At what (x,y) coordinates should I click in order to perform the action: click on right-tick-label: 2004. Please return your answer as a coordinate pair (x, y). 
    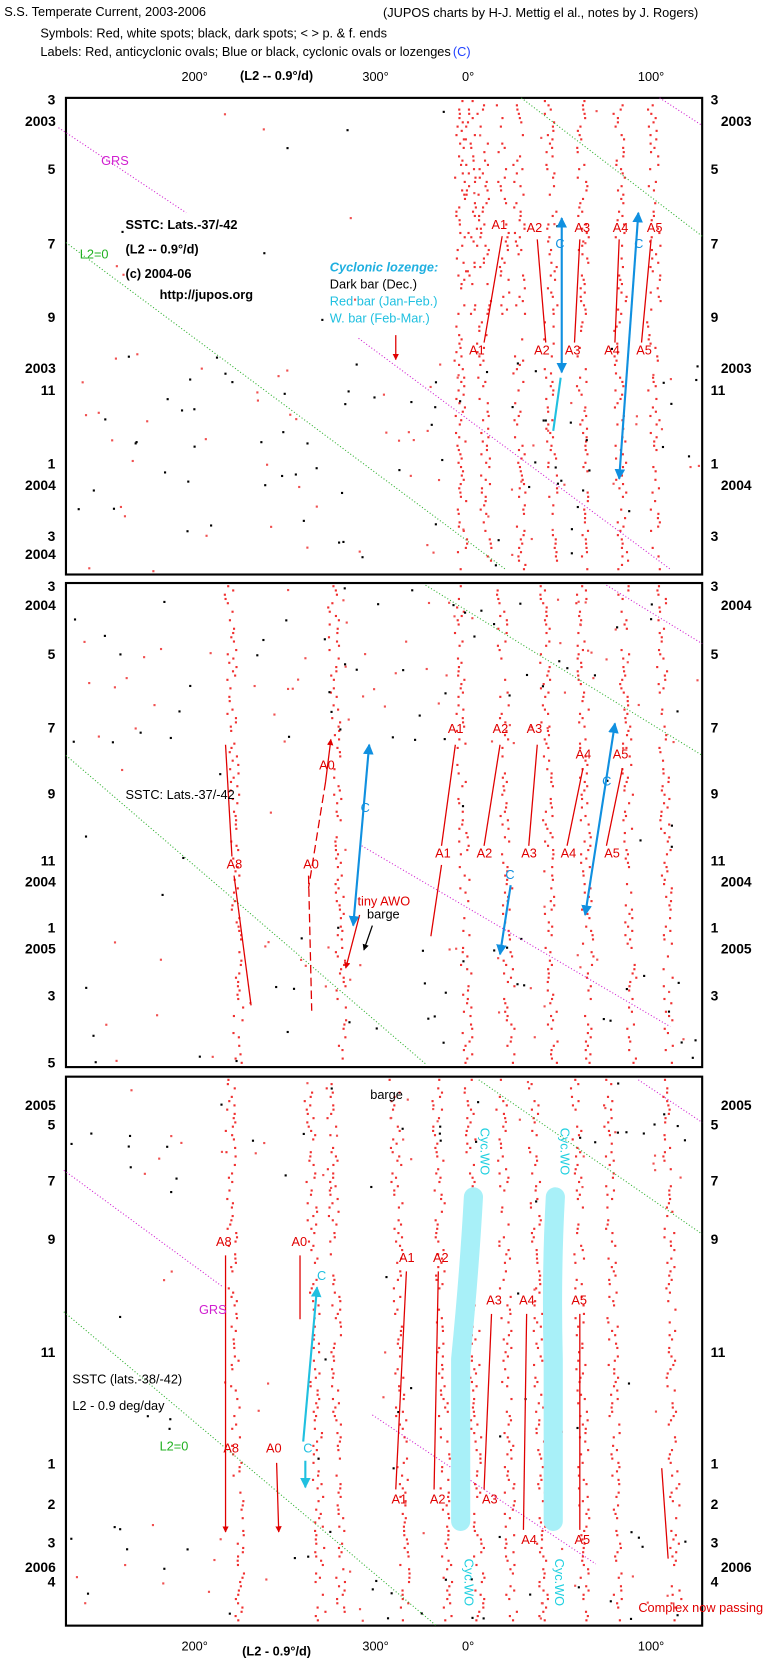
    Looking at the image, I should click on (736, 485).